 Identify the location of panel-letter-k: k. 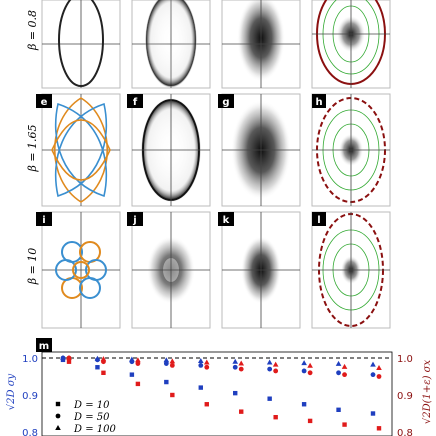
(226, 220).